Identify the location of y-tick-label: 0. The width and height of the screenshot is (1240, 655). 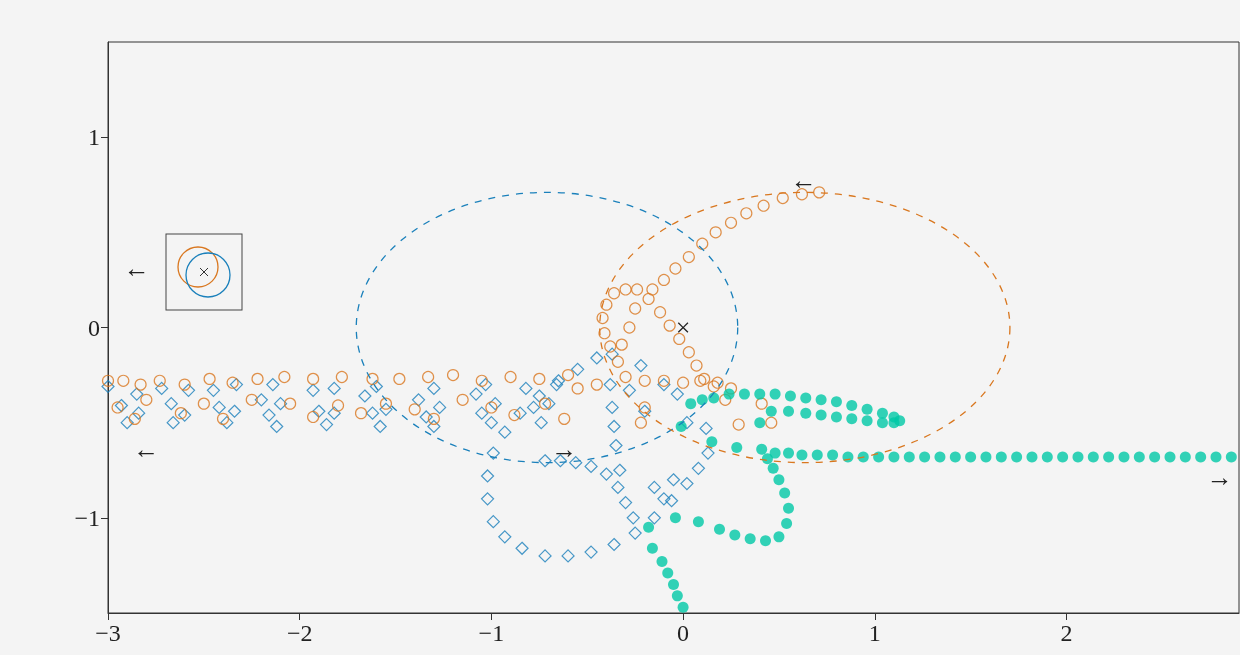
(94, 327).